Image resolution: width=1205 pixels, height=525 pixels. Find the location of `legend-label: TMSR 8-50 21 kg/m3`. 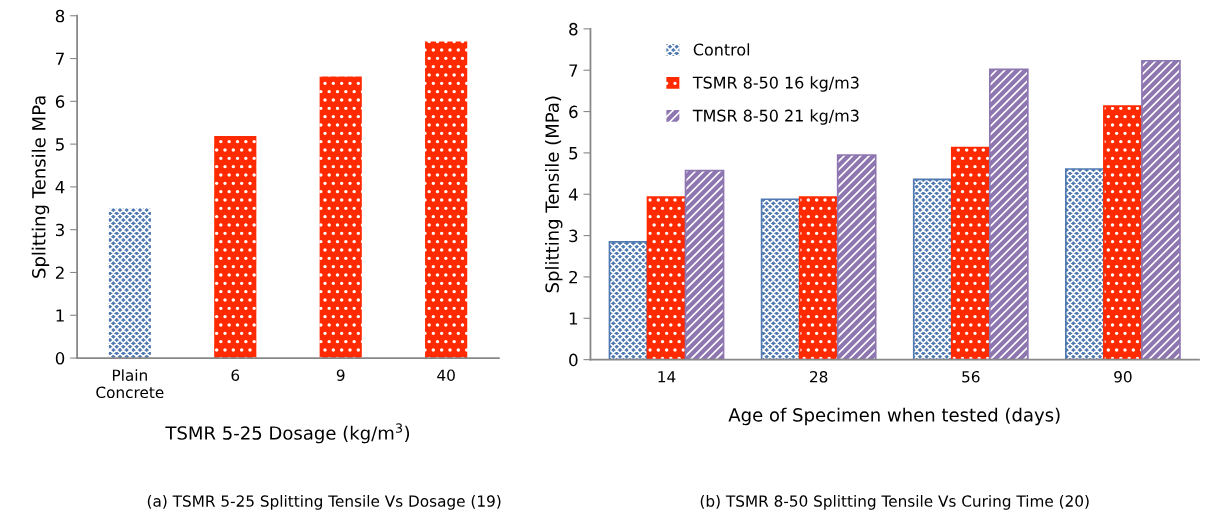

legend-label: TMSR 8-50 21 kg/m3 is located at coordinates (775, 117).